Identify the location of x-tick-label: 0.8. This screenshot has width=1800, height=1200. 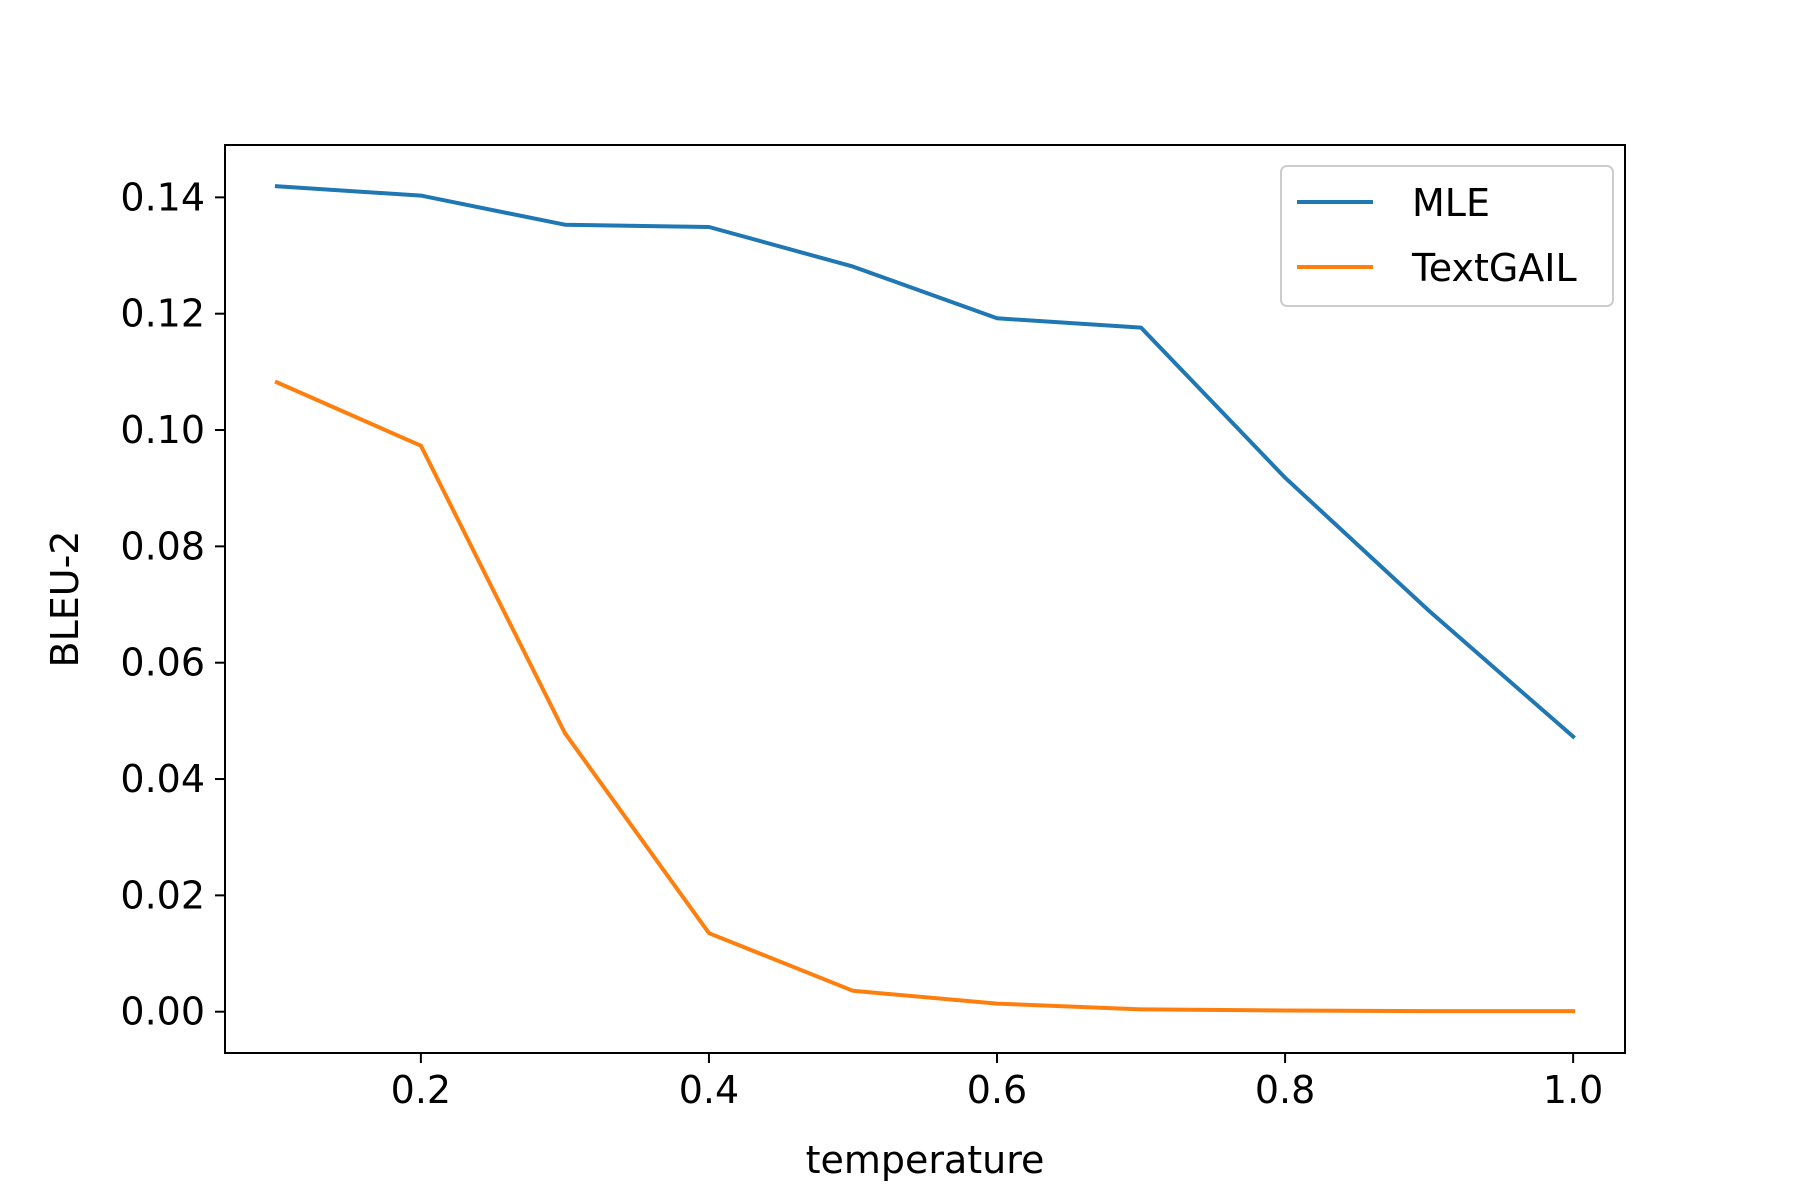
(1285, 1090).